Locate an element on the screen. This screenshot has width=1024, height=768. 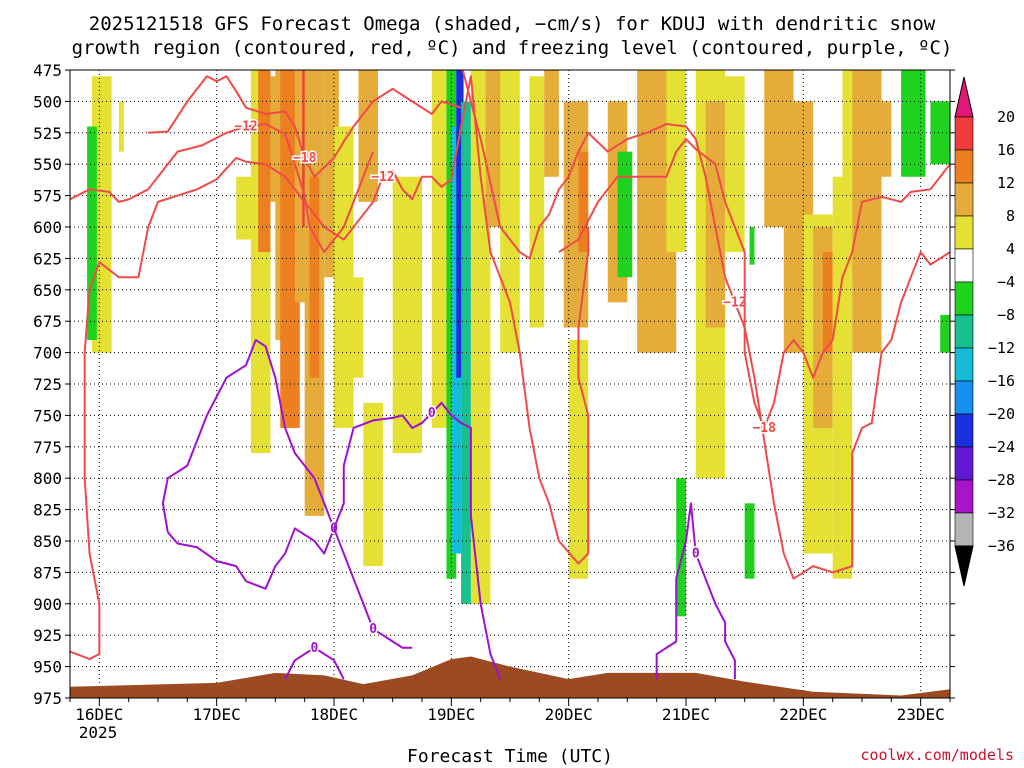
y-tick-label: 950 is located at coordinates (47, 667).